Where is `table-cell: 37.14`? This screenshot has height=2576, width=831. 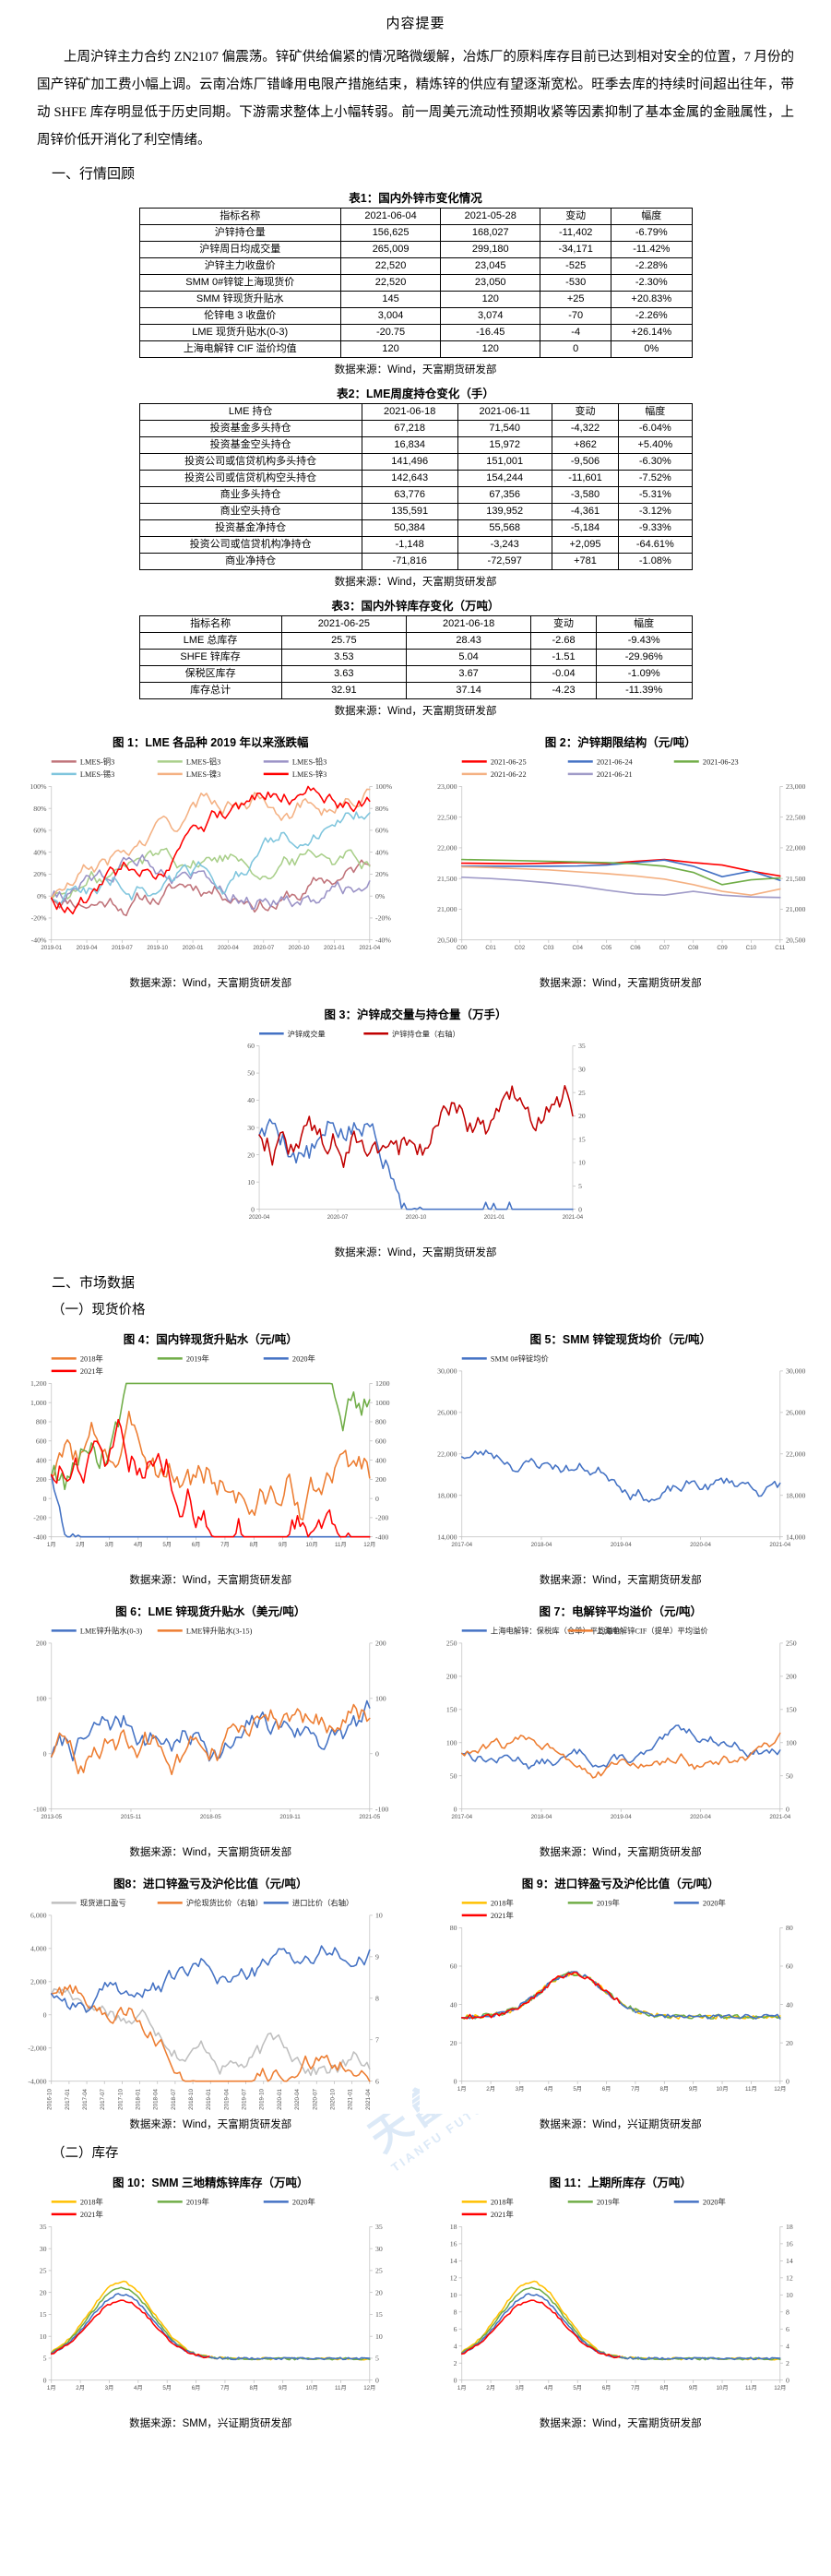
table-cell: 37.14 is located at coordinates (468, 691).